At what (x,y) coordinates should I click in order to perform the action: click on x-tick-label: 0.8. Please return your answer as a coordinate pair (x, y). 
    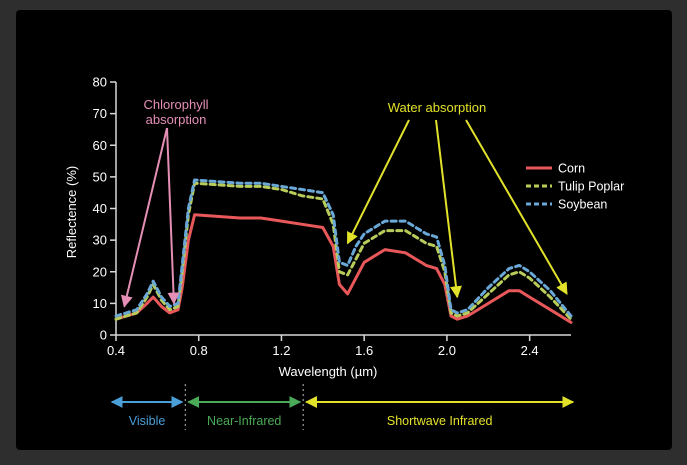
    Looking at the image, I should click on (199, 350).